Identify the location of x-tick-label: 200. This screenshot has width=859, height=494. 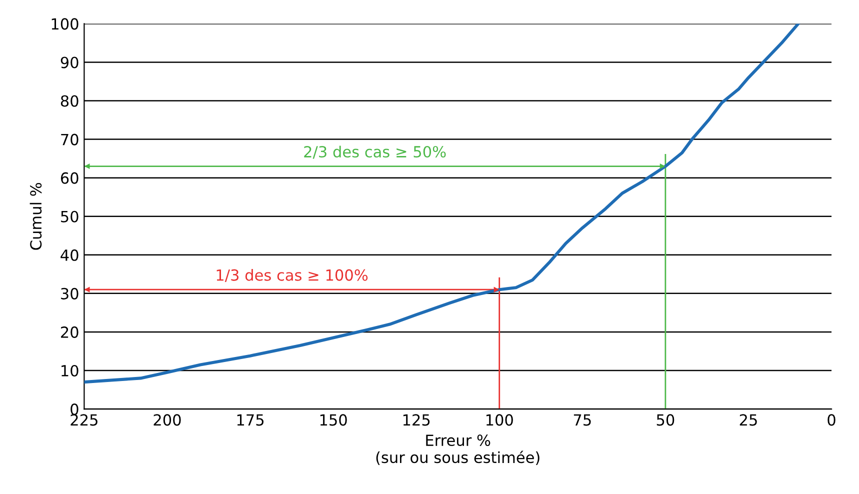
(167, 420).